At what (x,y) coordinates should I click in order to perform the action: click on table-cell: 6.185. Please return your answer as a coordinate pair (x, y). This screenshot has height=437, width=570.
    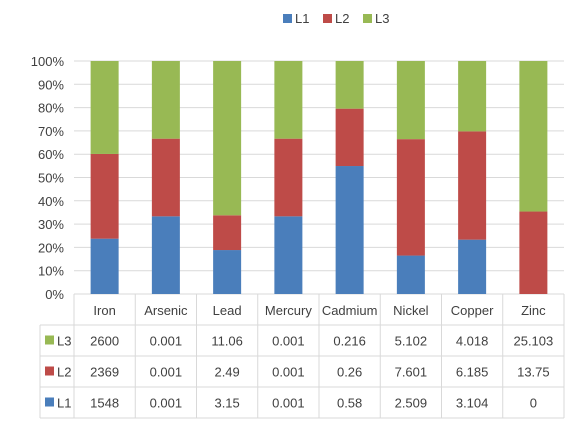
    Looking at the image, I should click on (472, 372).